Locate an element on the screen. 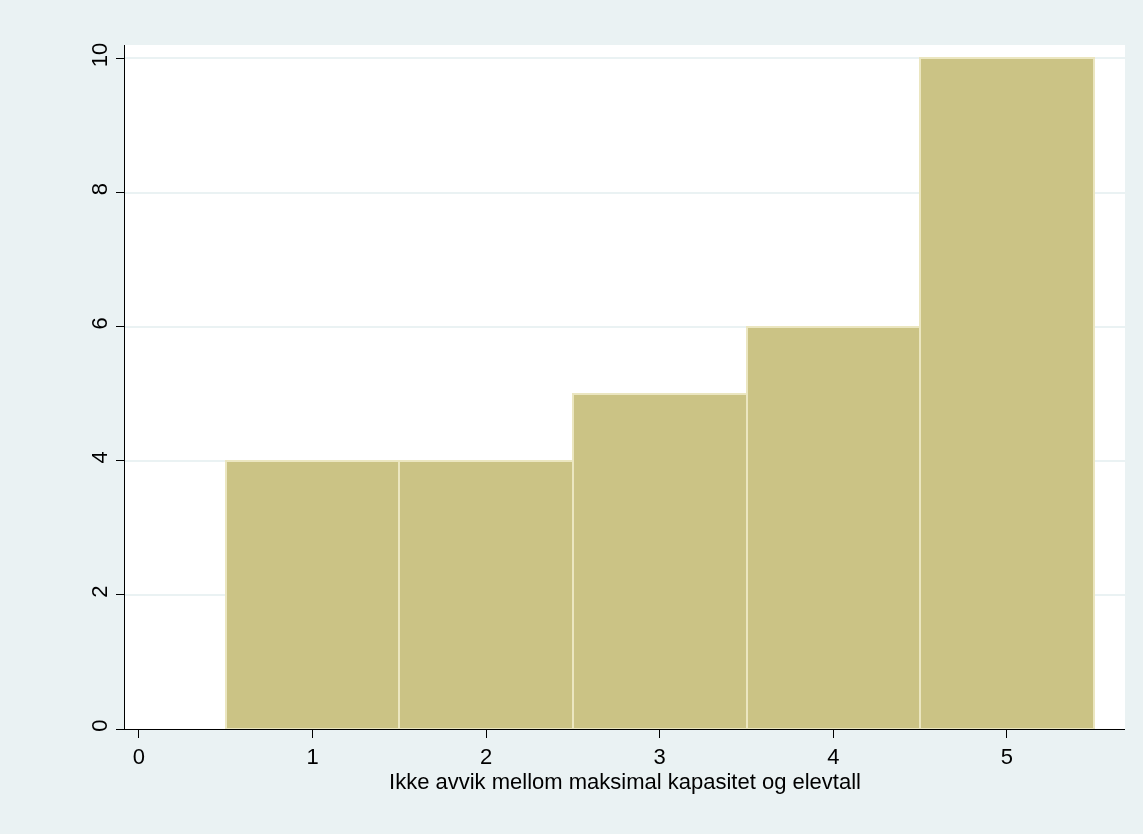  y-tick-label: 4 is located at coordinates (100, 457).